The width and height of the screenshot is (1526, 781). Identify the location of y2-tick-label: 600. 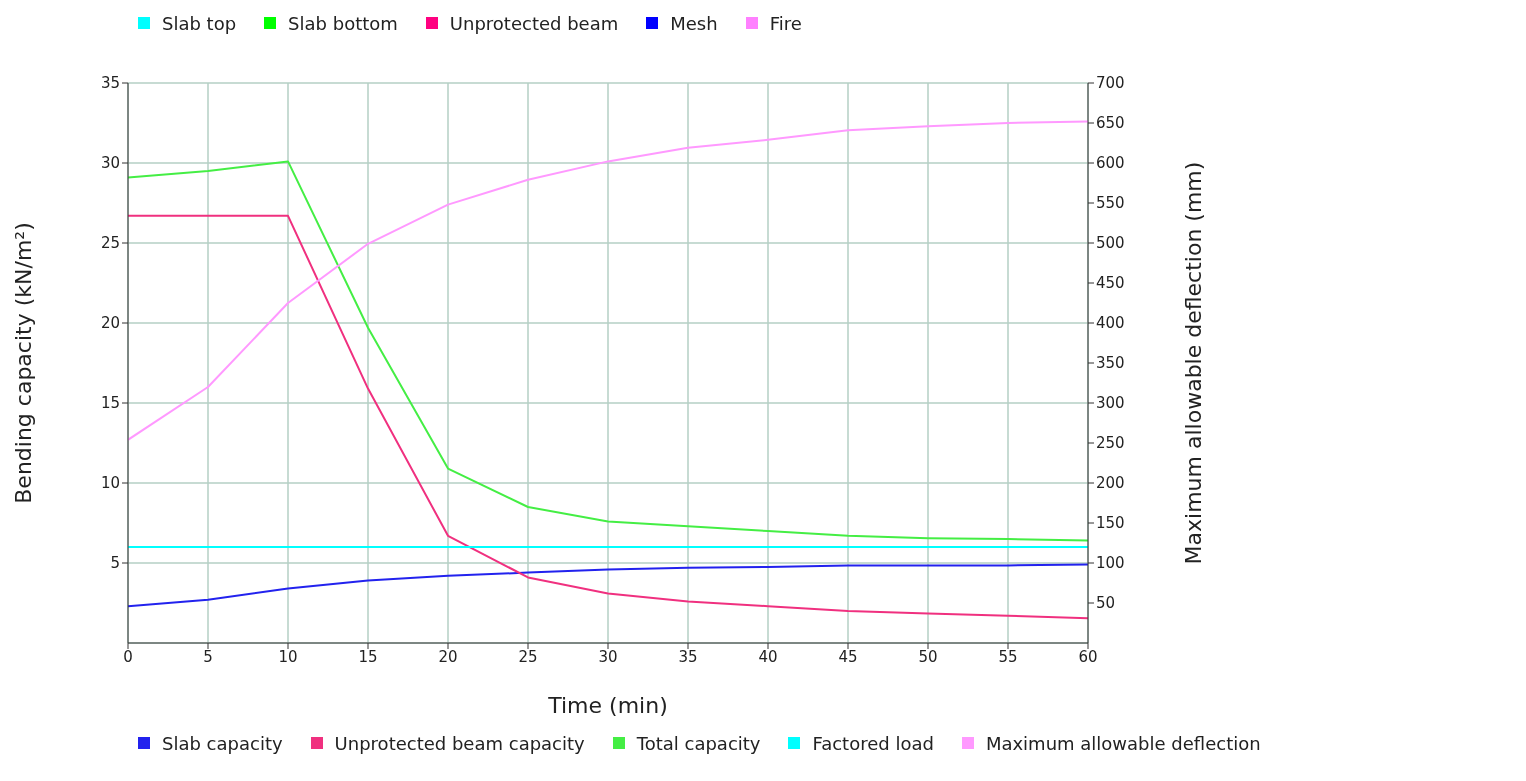
(1110, 163).